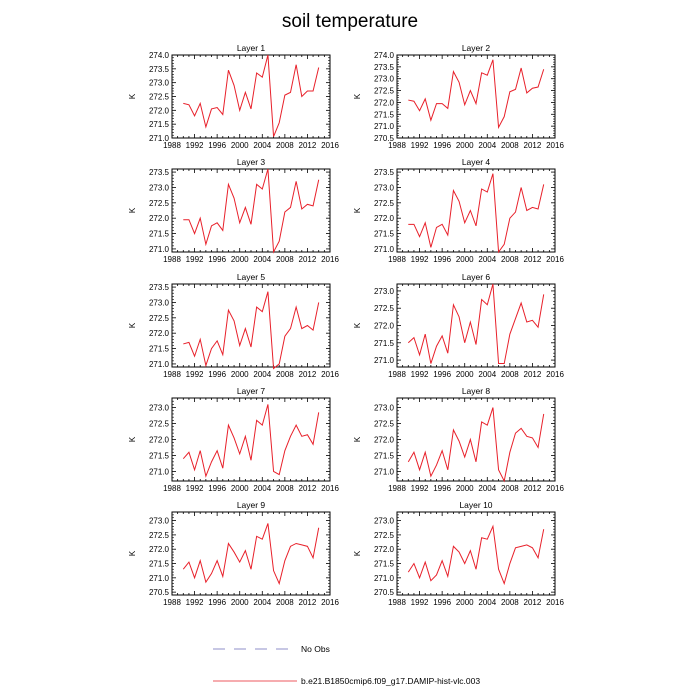 The width and height of the screenshot is (700, 700). I want to click on panel-title: Layer 9, so click(251, 505).